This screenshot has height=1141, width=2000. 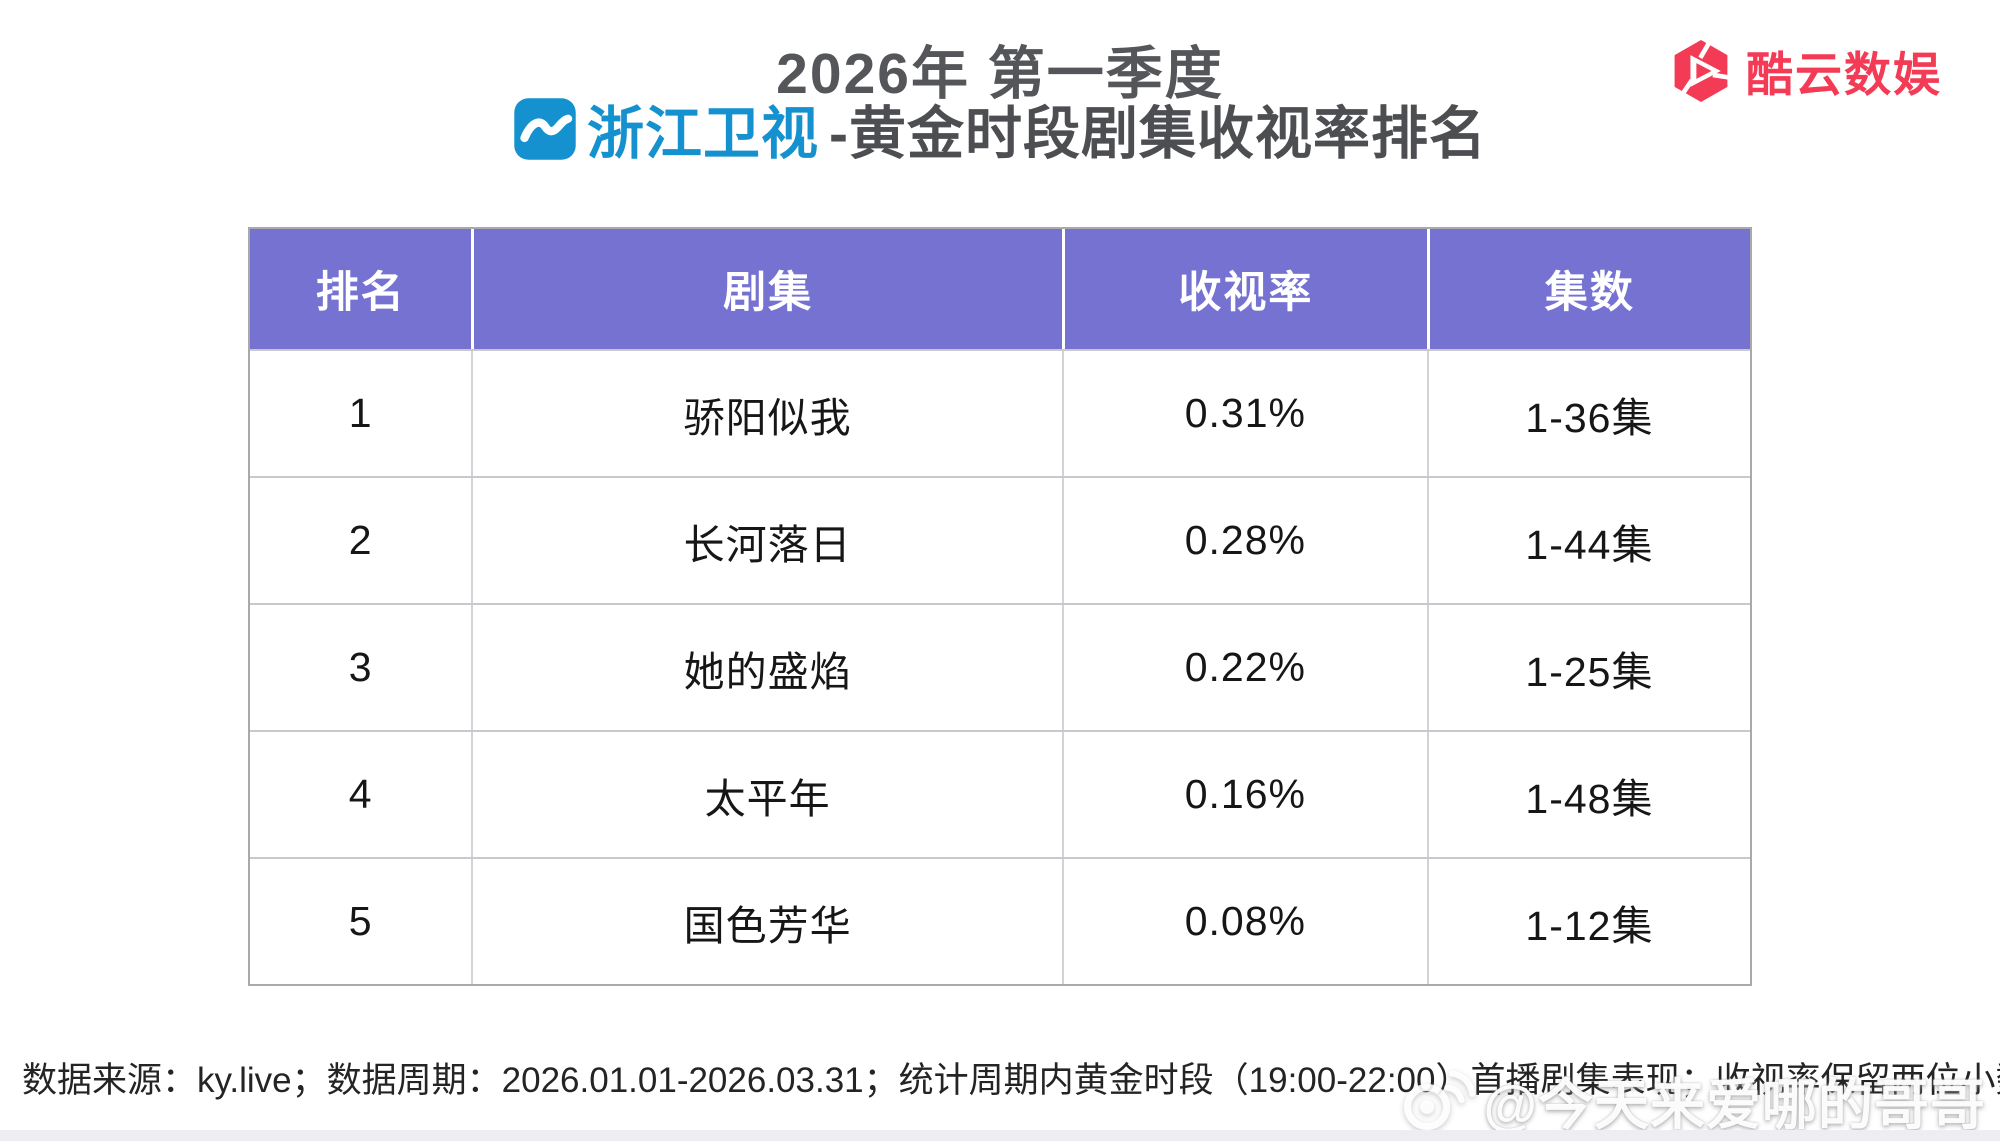 I want to click on weibo-watermark: @今天来爱哪的哥哥, so click(x=1692, y=1100).